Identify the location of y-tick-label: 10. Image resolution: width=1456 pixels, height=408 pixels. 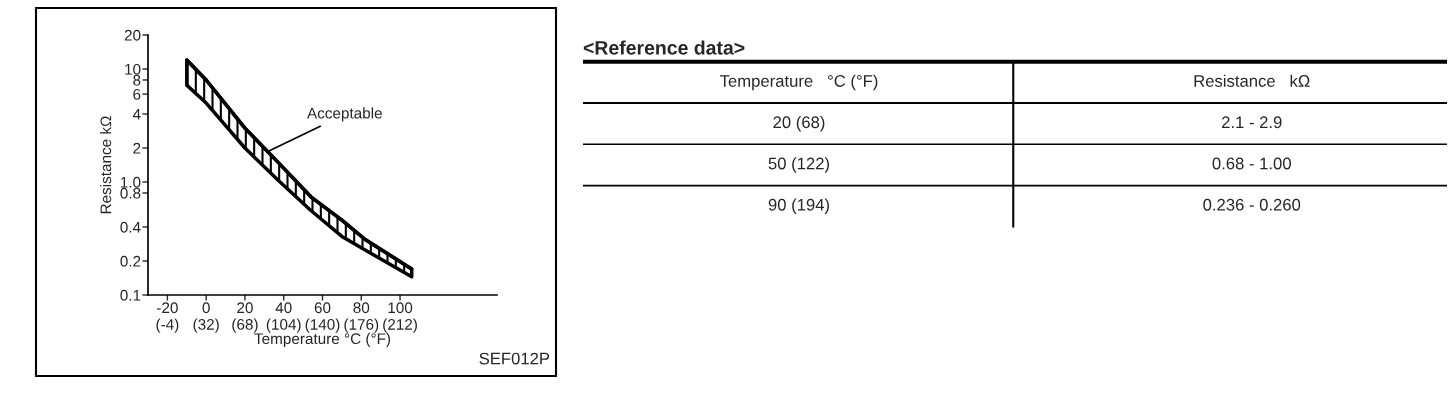
(133, 69).